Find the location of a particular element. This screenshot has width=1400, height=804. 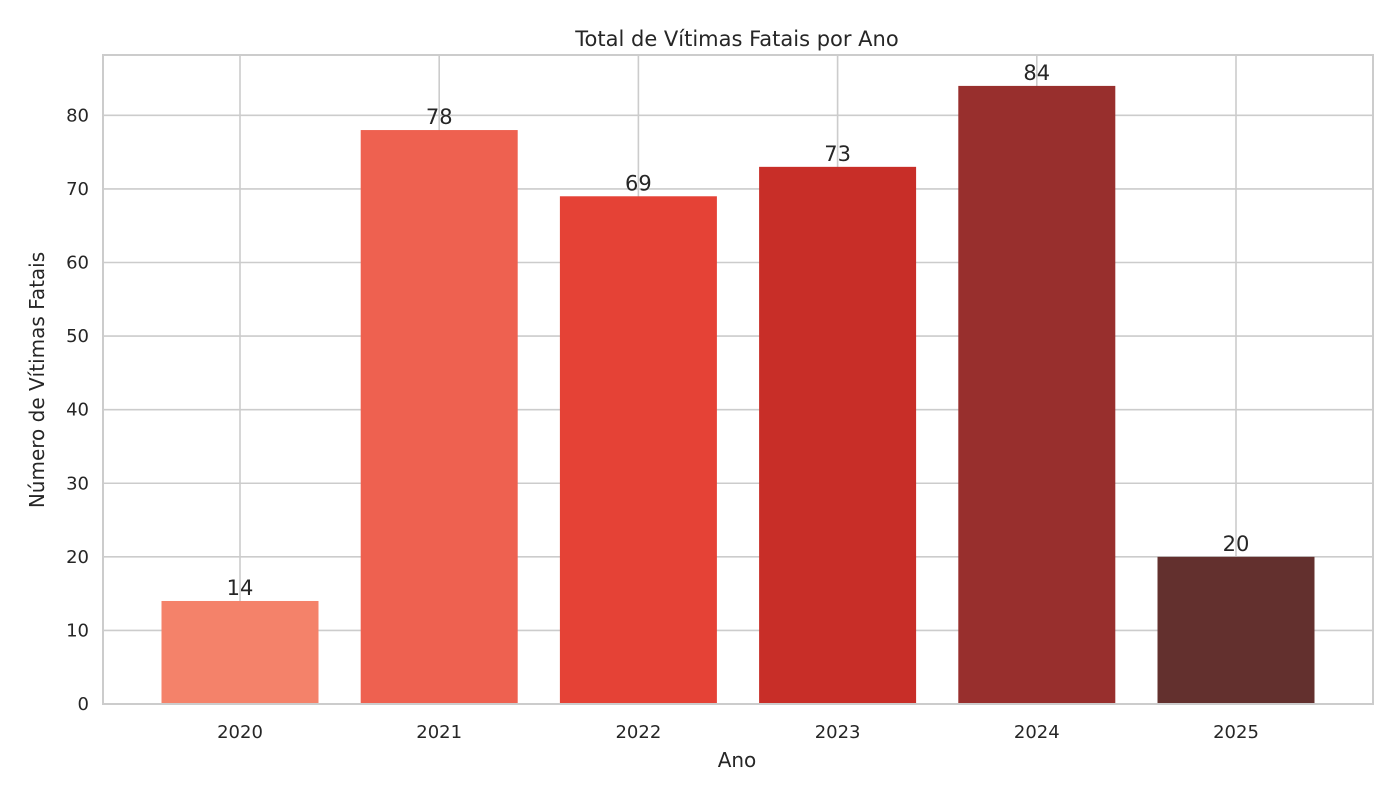

bar-2022 is located at coordinates (638, 450).